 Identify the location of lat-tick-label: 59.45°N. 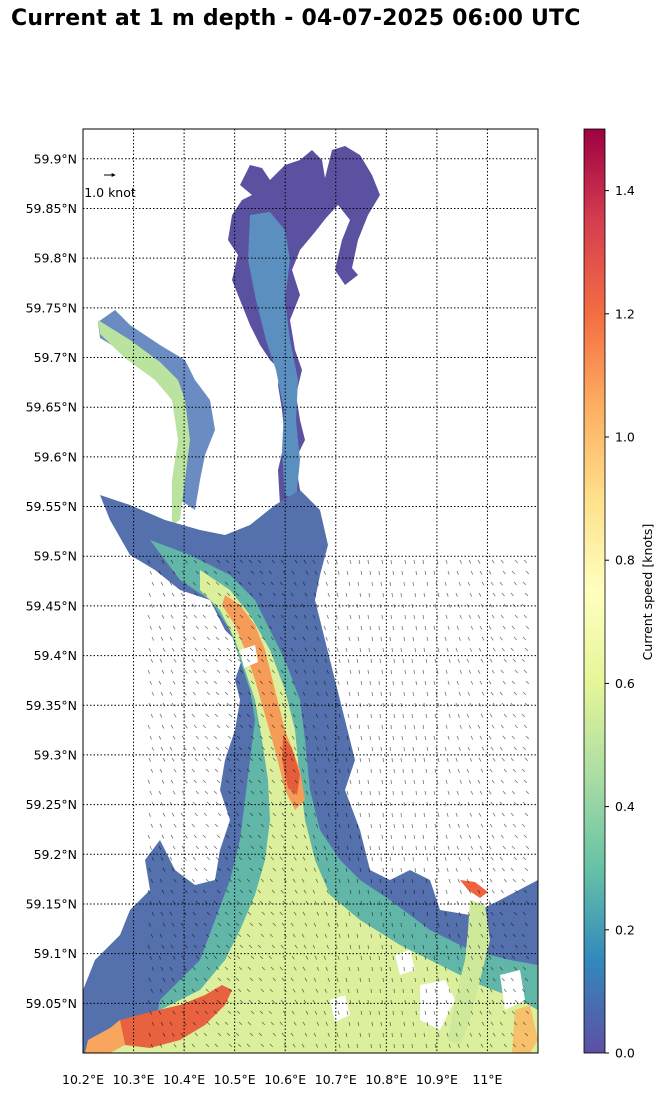
(51, 605).